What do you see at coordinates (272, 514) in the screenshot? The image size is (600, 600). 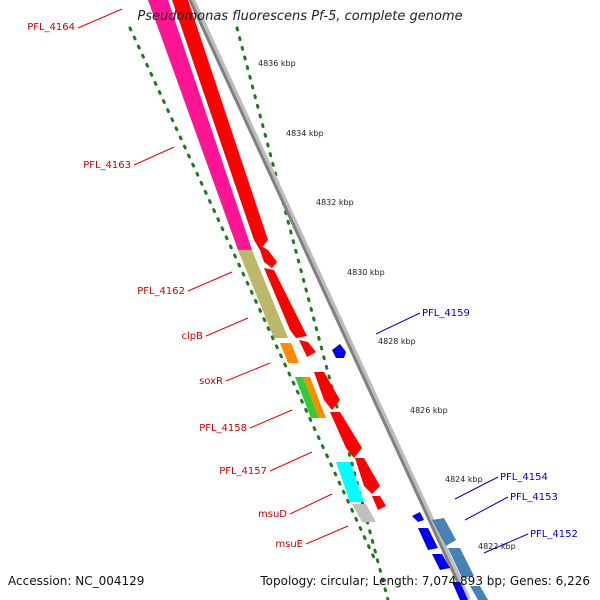 I see `gene-label-msud: msuD` at bounding box center [272, 514].